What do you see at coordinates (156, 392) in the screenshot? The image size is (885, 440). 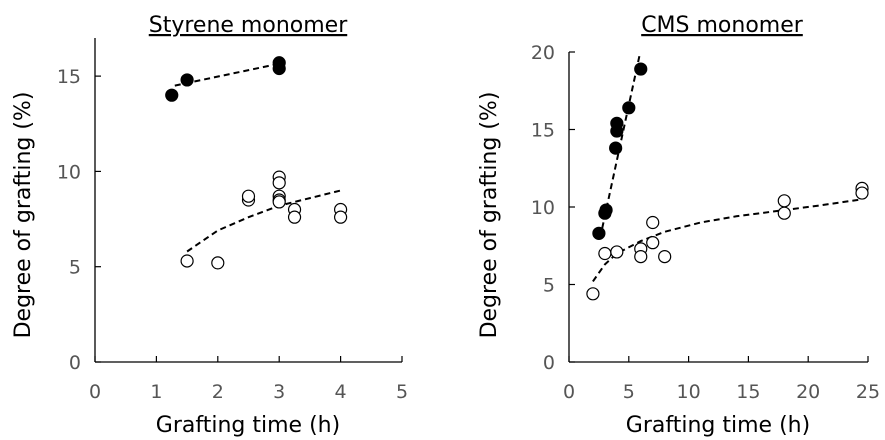 I see `x-tick-label: 1` at bounding box center [156, 392].